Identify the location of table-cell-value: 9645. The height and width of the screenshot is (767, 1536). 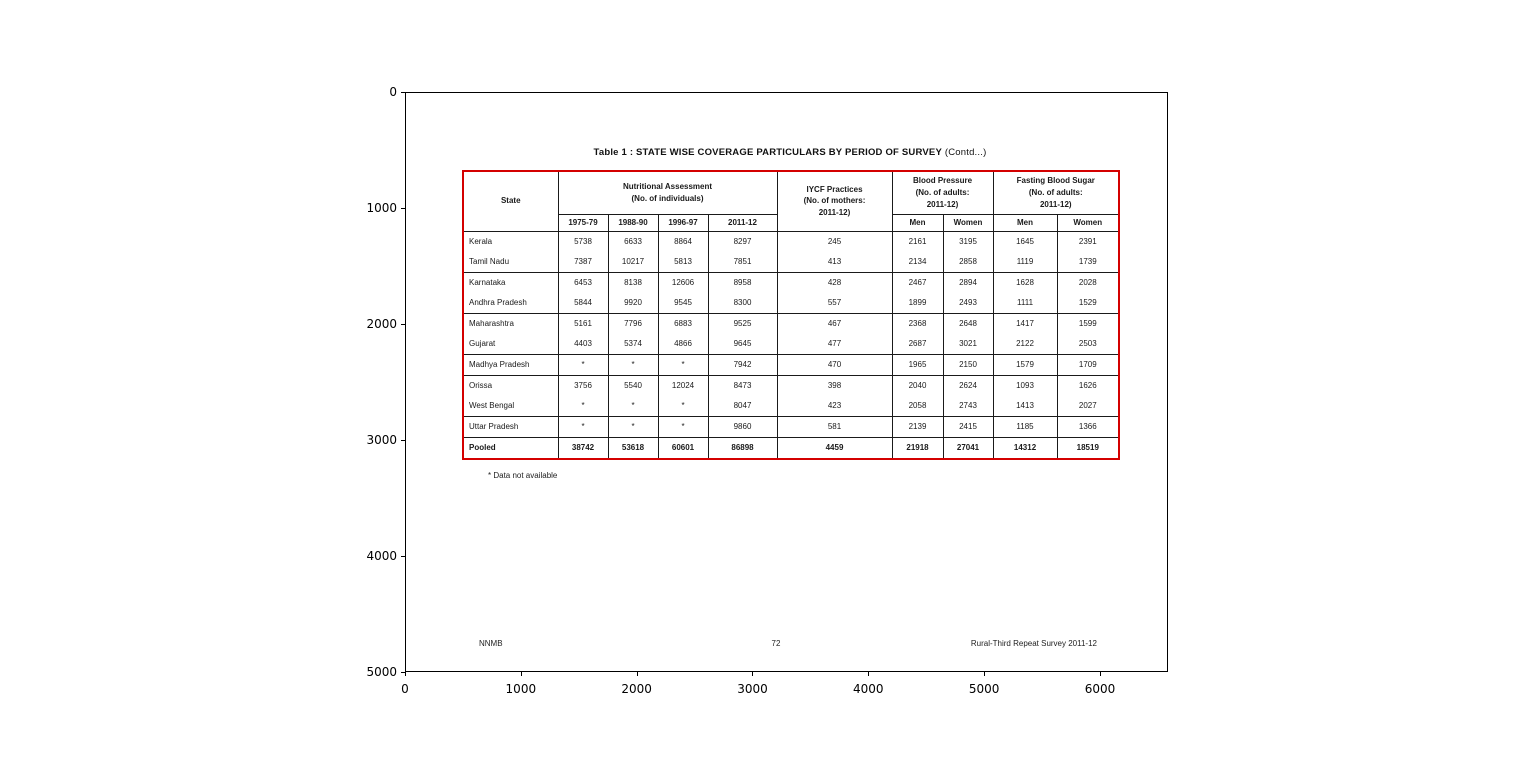
(742, 344).